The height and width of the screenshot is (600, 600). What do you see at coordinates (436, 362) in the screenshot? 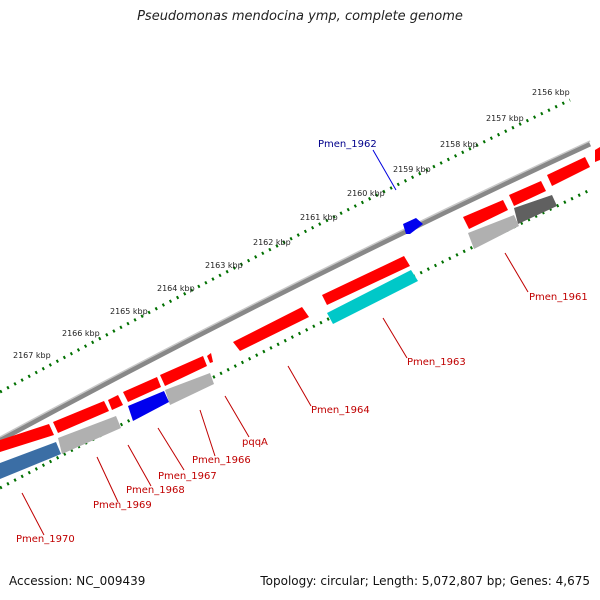
I see `gene-label-pmen-1963: Pmen_1963` at bounding box center [436, 362].